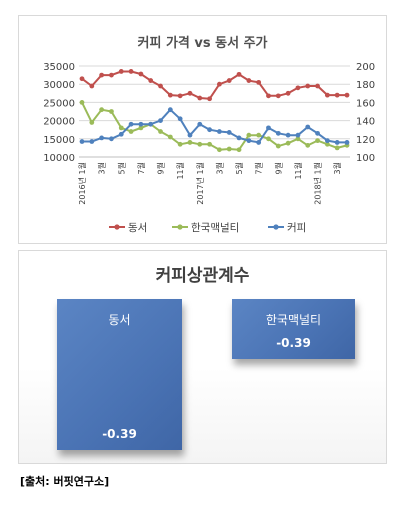 This screenshot has width=407, height=507. Describe the element at coordinates (59, 103) in the screenshot. I see `left-axis-tick: 25000` at that location.